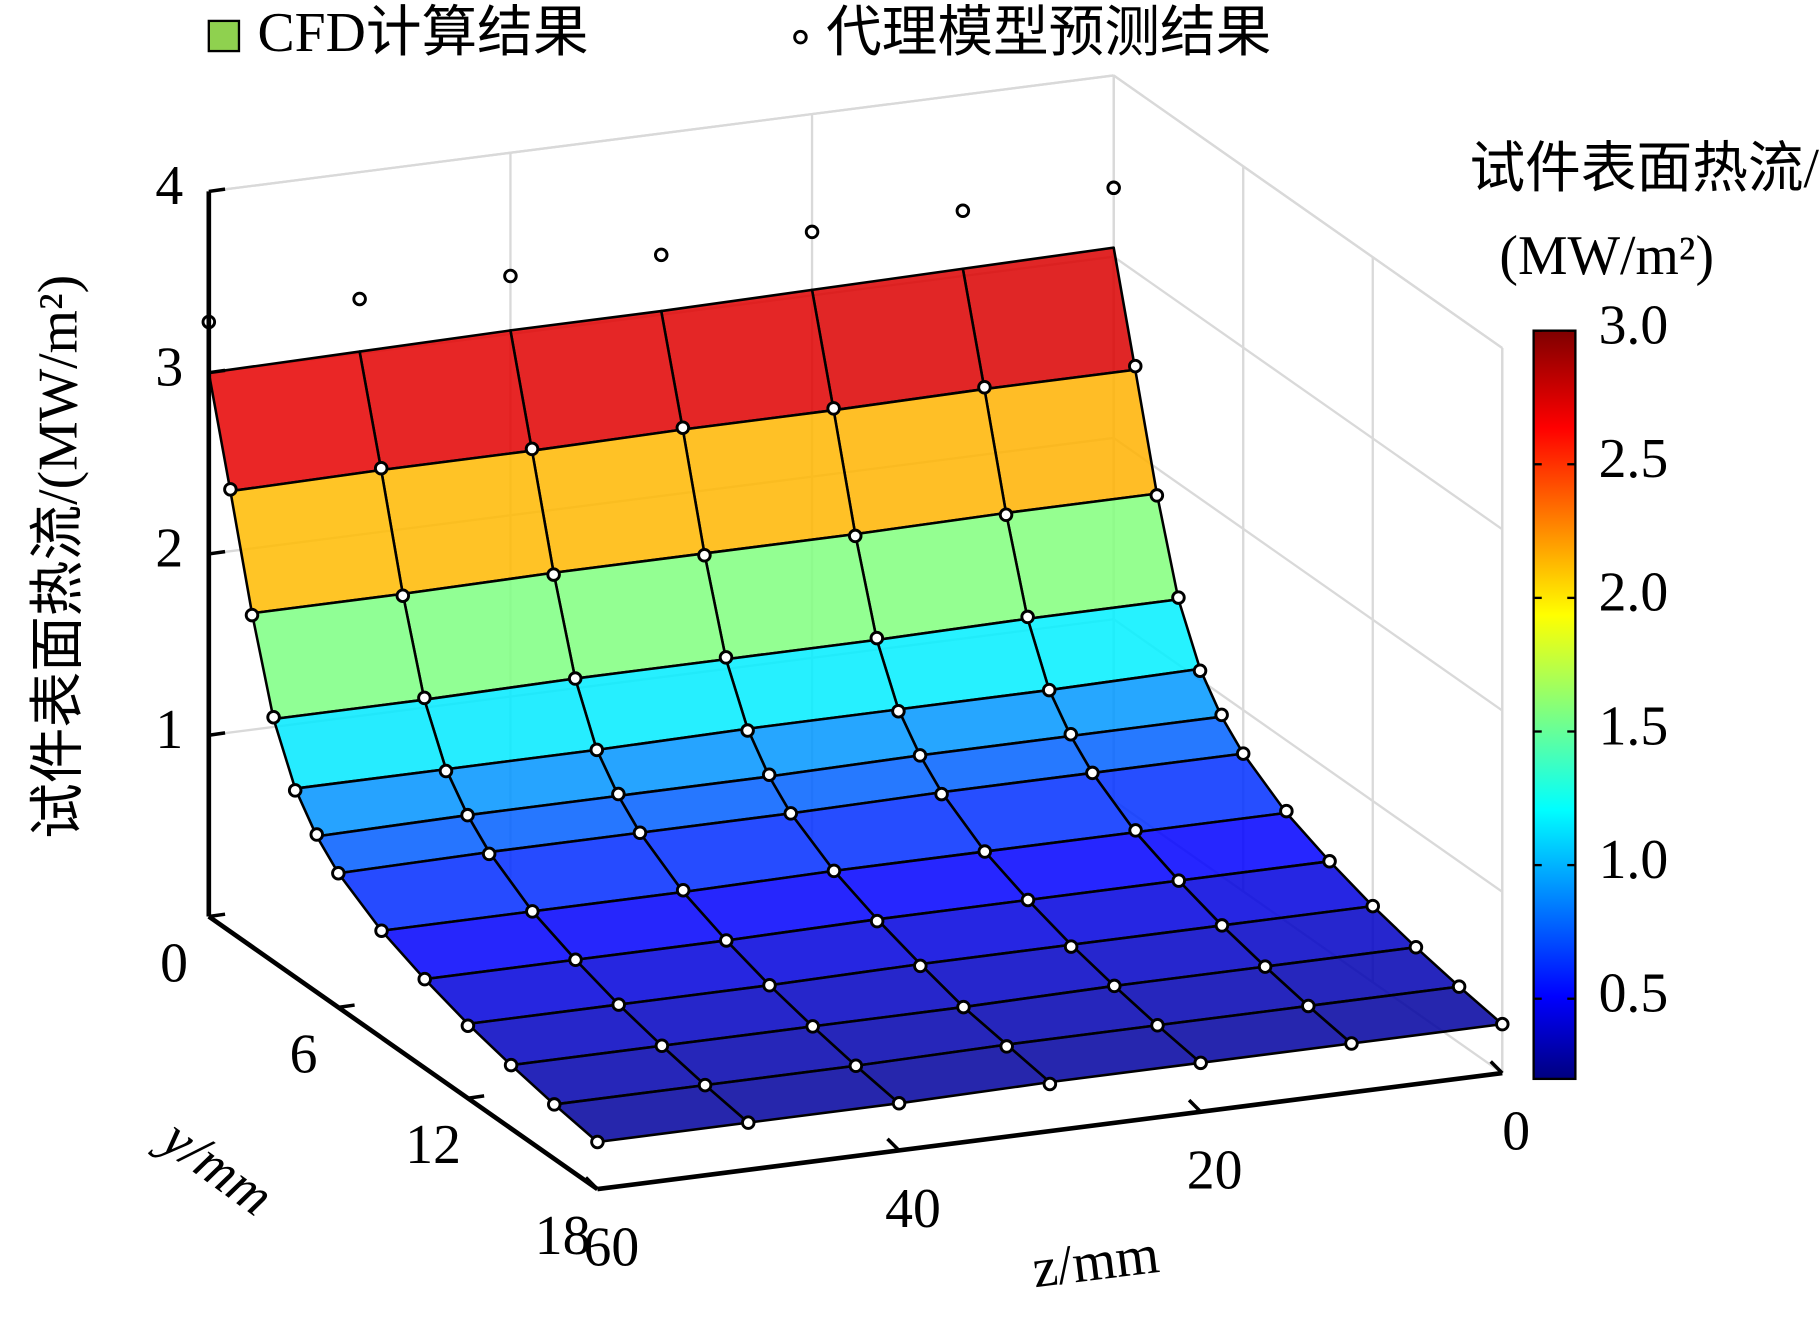  I want to click on y-tick-label: 6, so click(304, 1054).